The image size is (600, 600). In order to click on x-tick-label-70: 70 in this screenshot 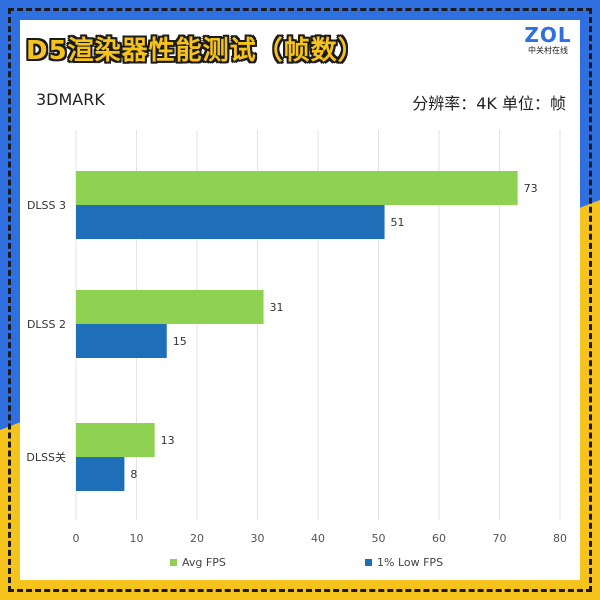, I will do `click(500, 538)`.